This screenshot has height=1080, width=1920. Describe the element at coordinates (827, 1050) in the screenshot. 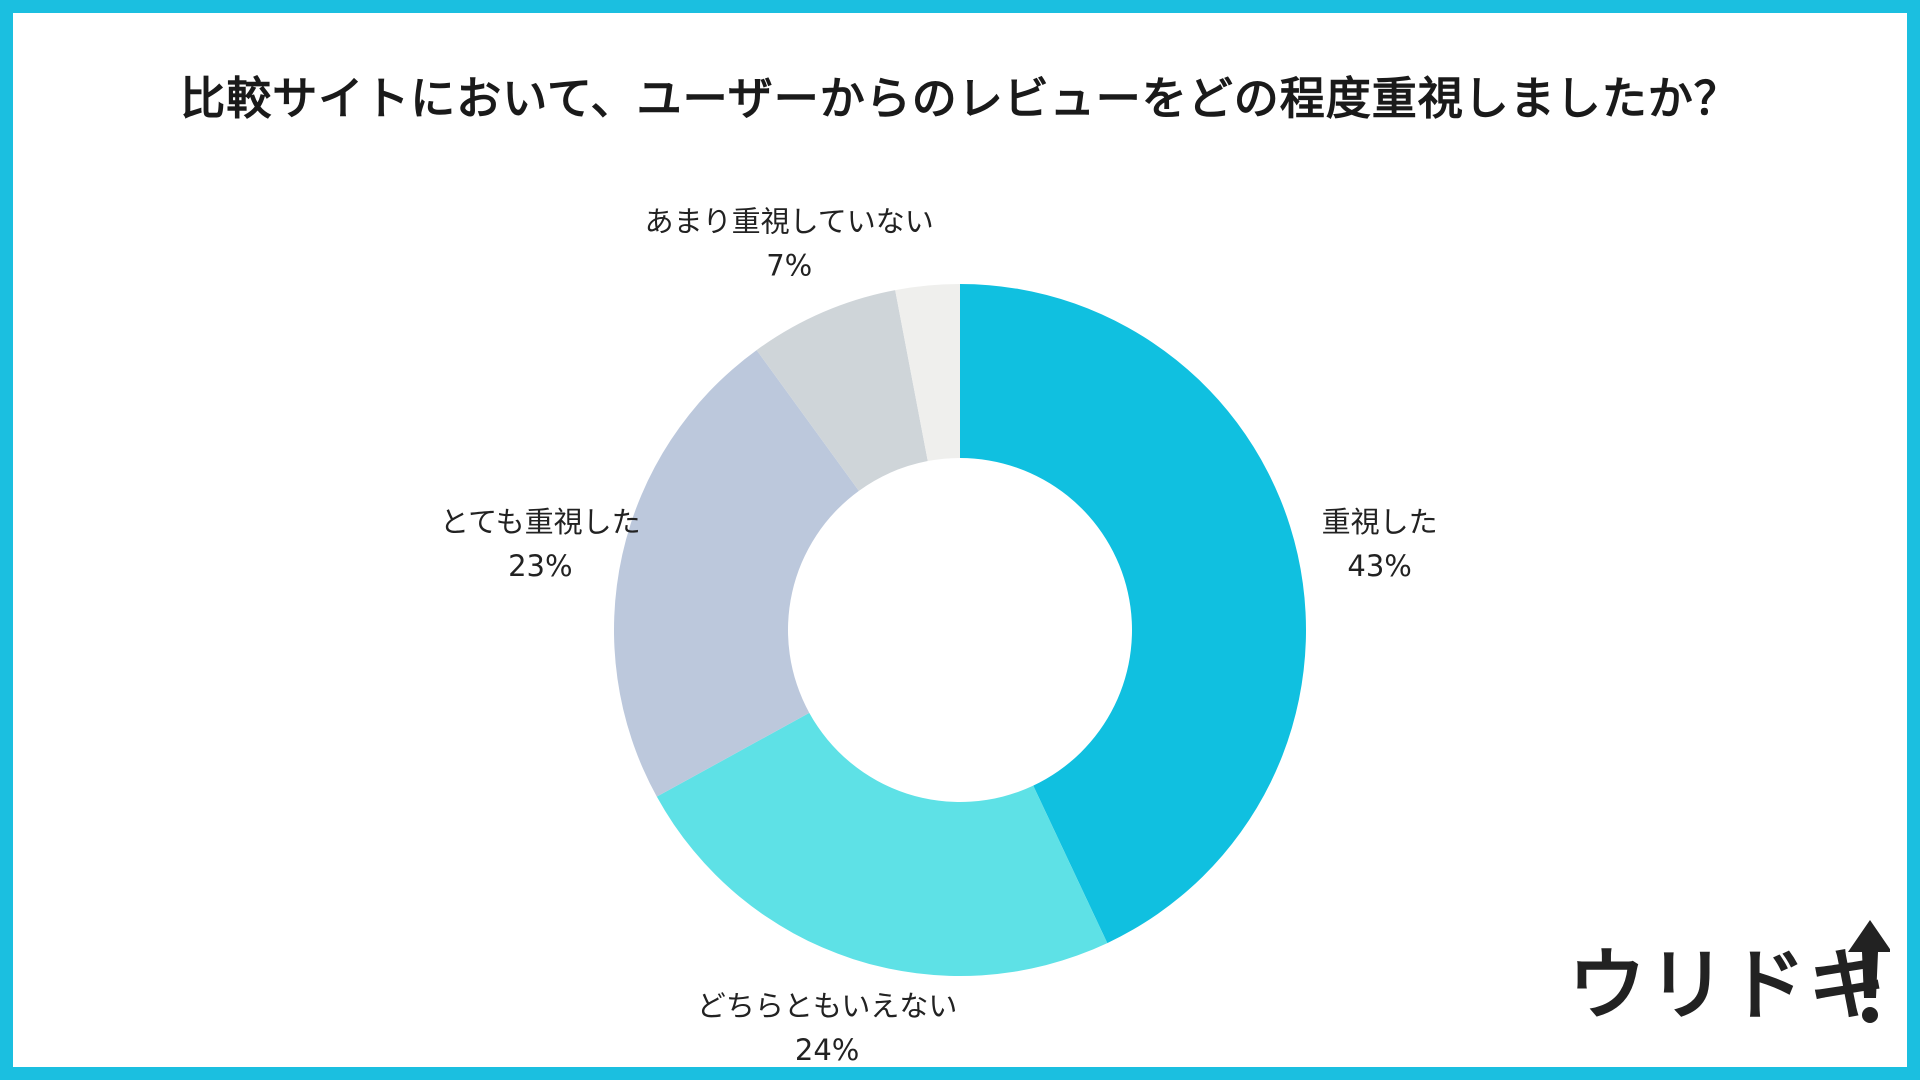

I see `slice-value-label-1: 24%` at that location.